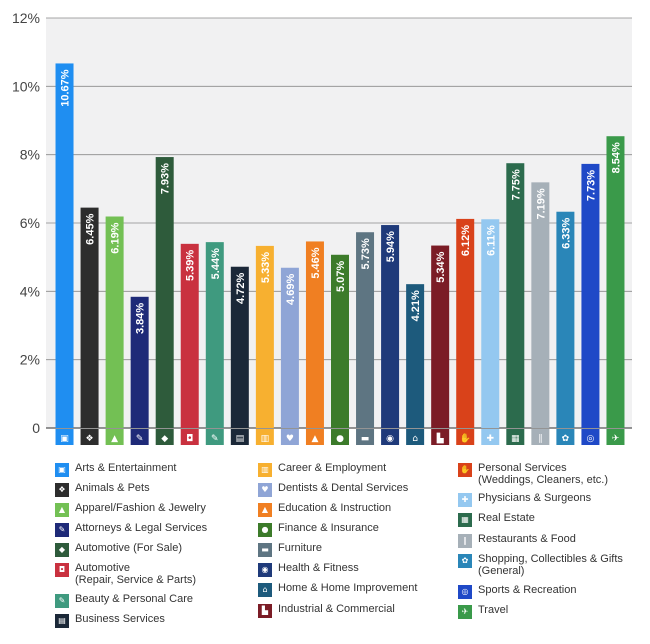  I want to click on paw-icon: ❖, so click(62, 490).